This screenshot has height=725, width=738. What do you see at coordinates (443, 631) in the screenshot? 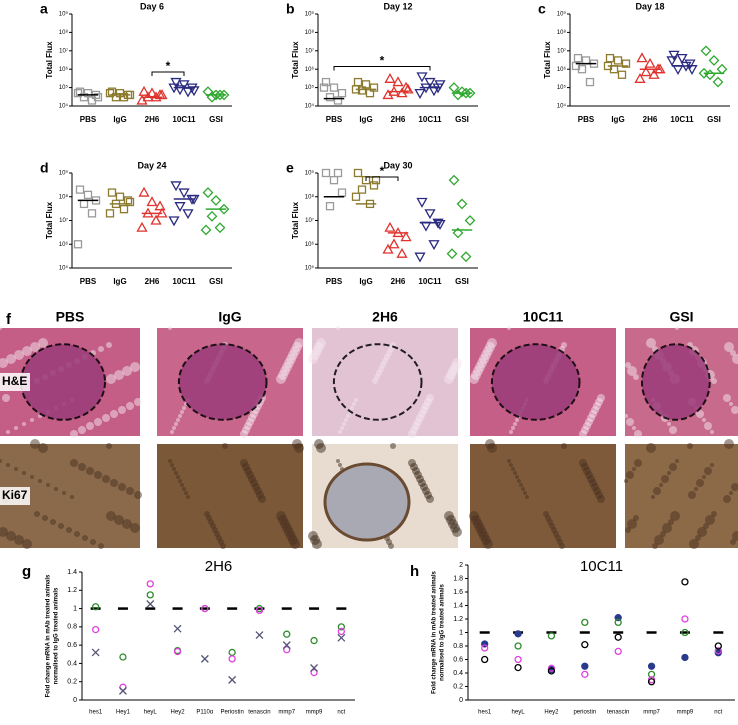
I see `y-axis-label: normalised to IgG treated animals` at bounding box center [443, 631].